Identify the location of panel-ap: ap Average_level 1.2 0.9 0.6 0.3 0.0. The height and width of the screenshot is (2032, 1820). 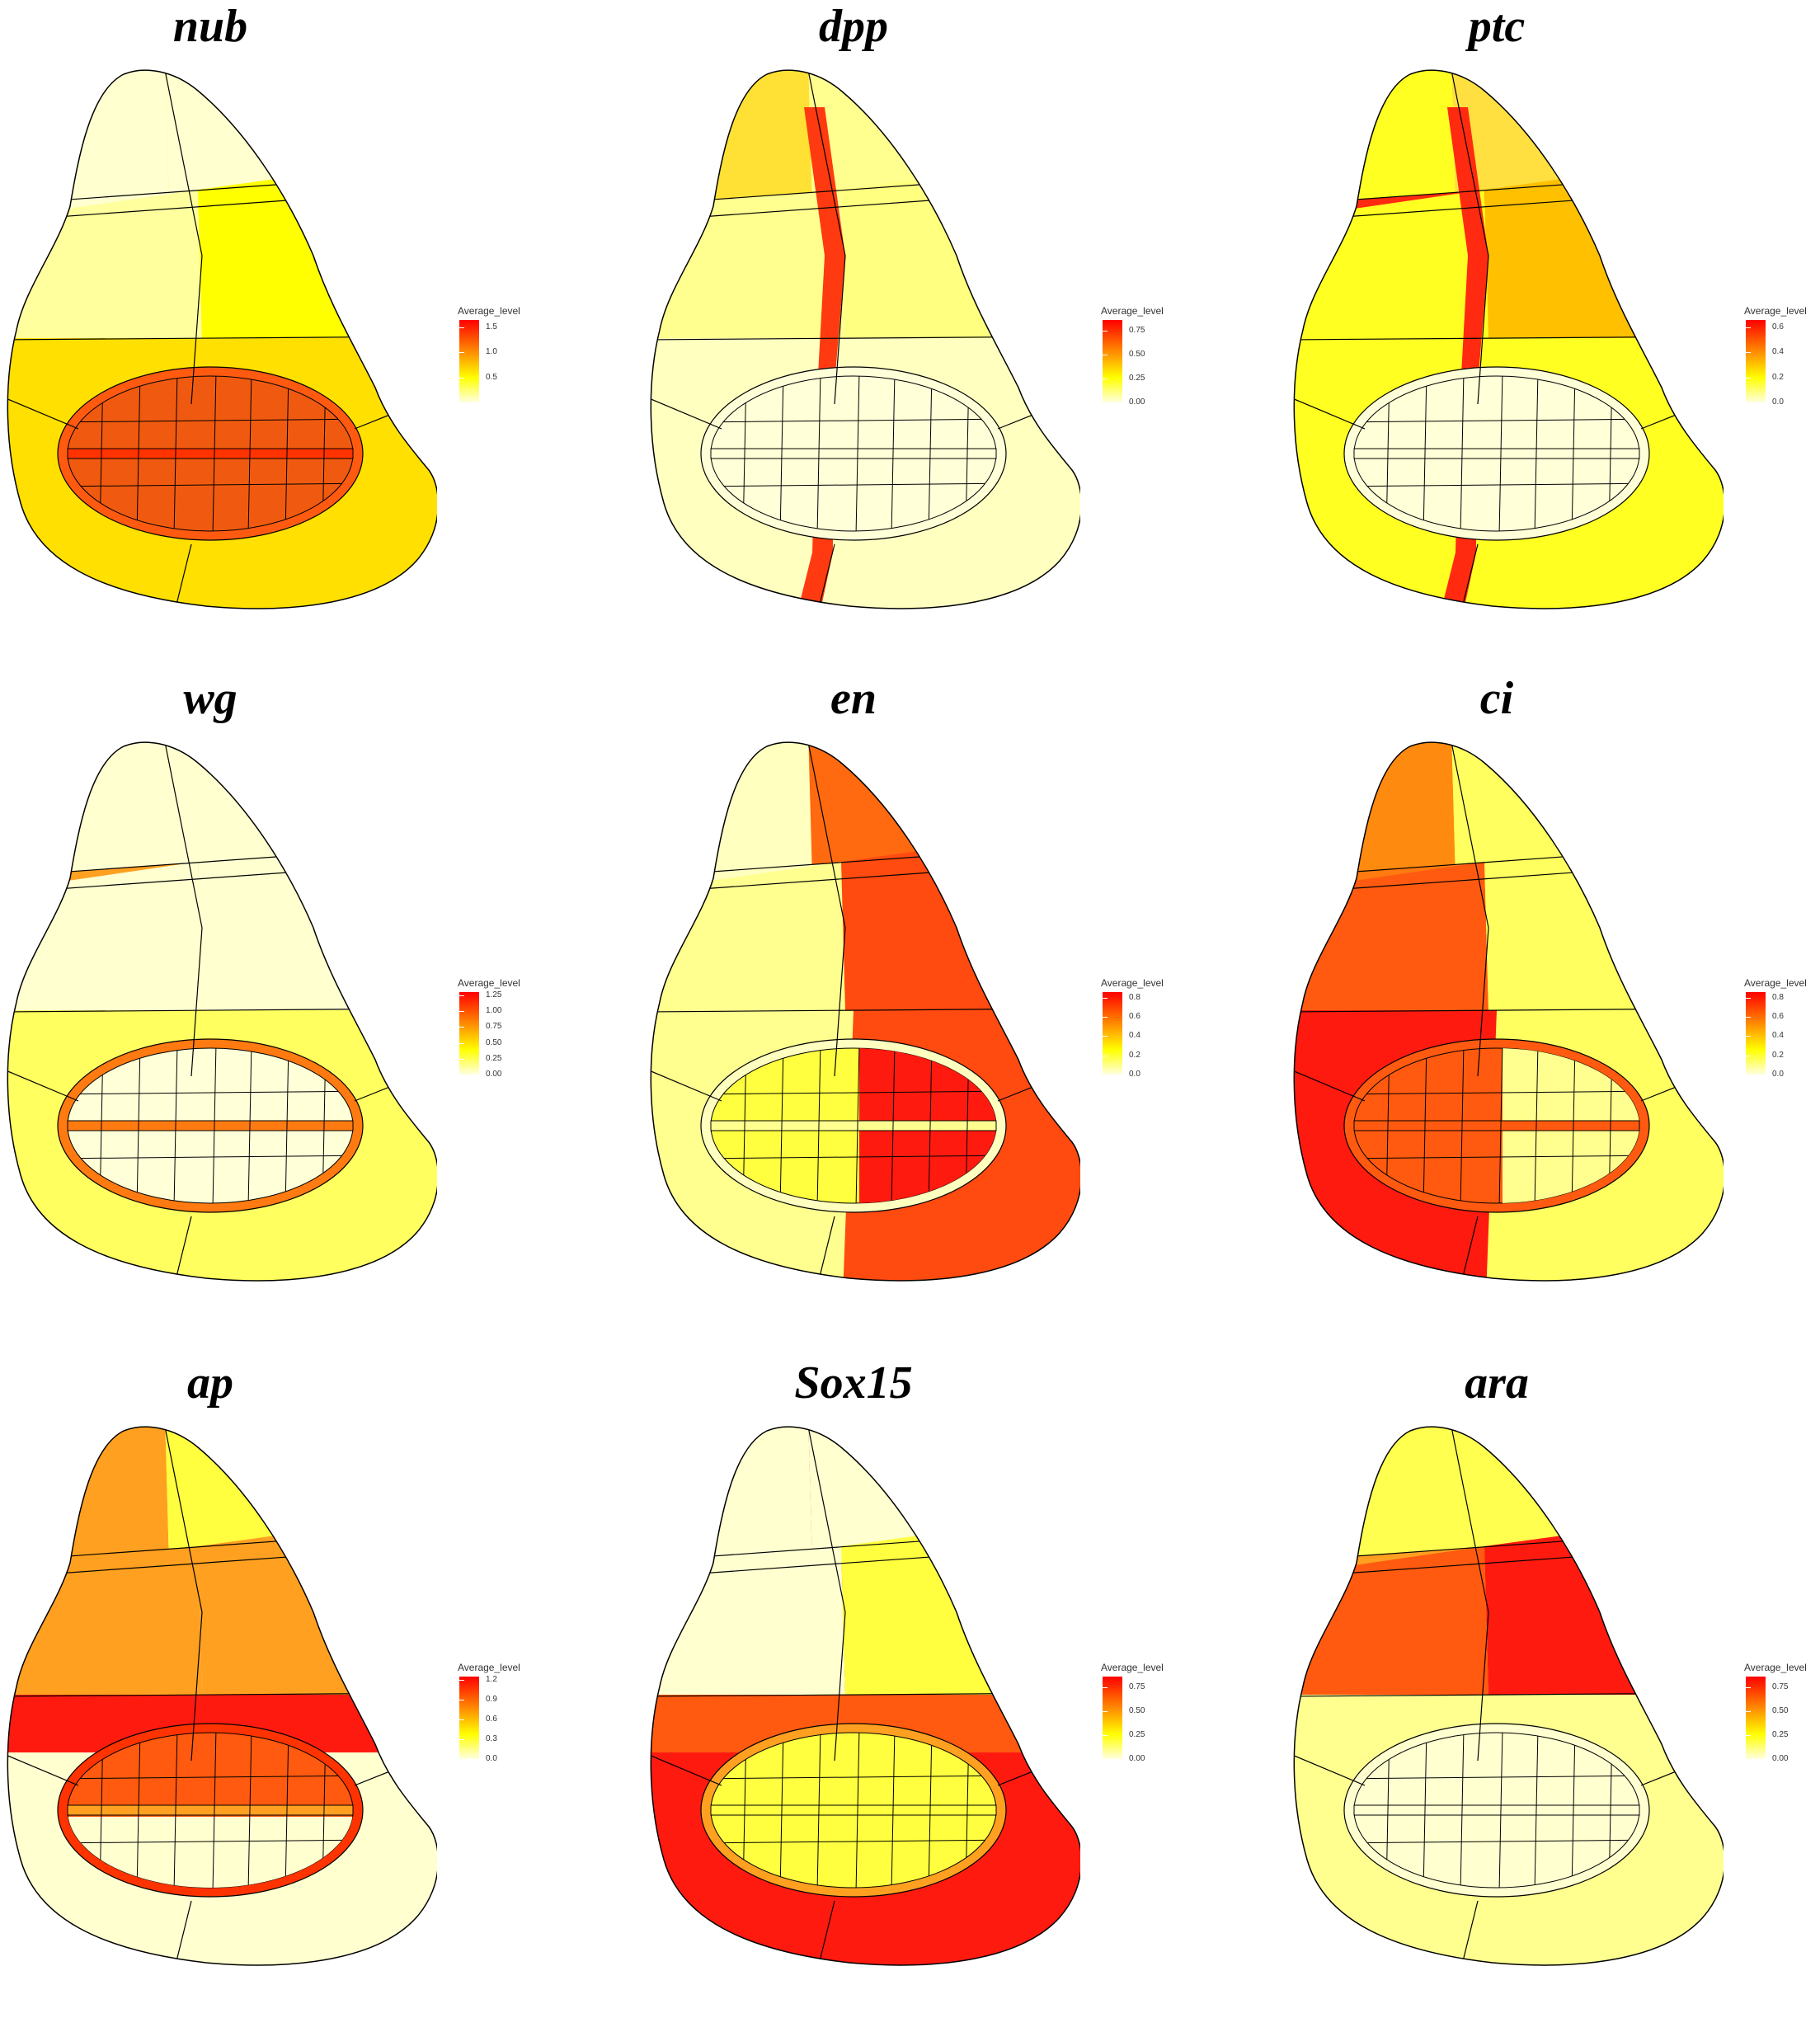
(303, 1694).